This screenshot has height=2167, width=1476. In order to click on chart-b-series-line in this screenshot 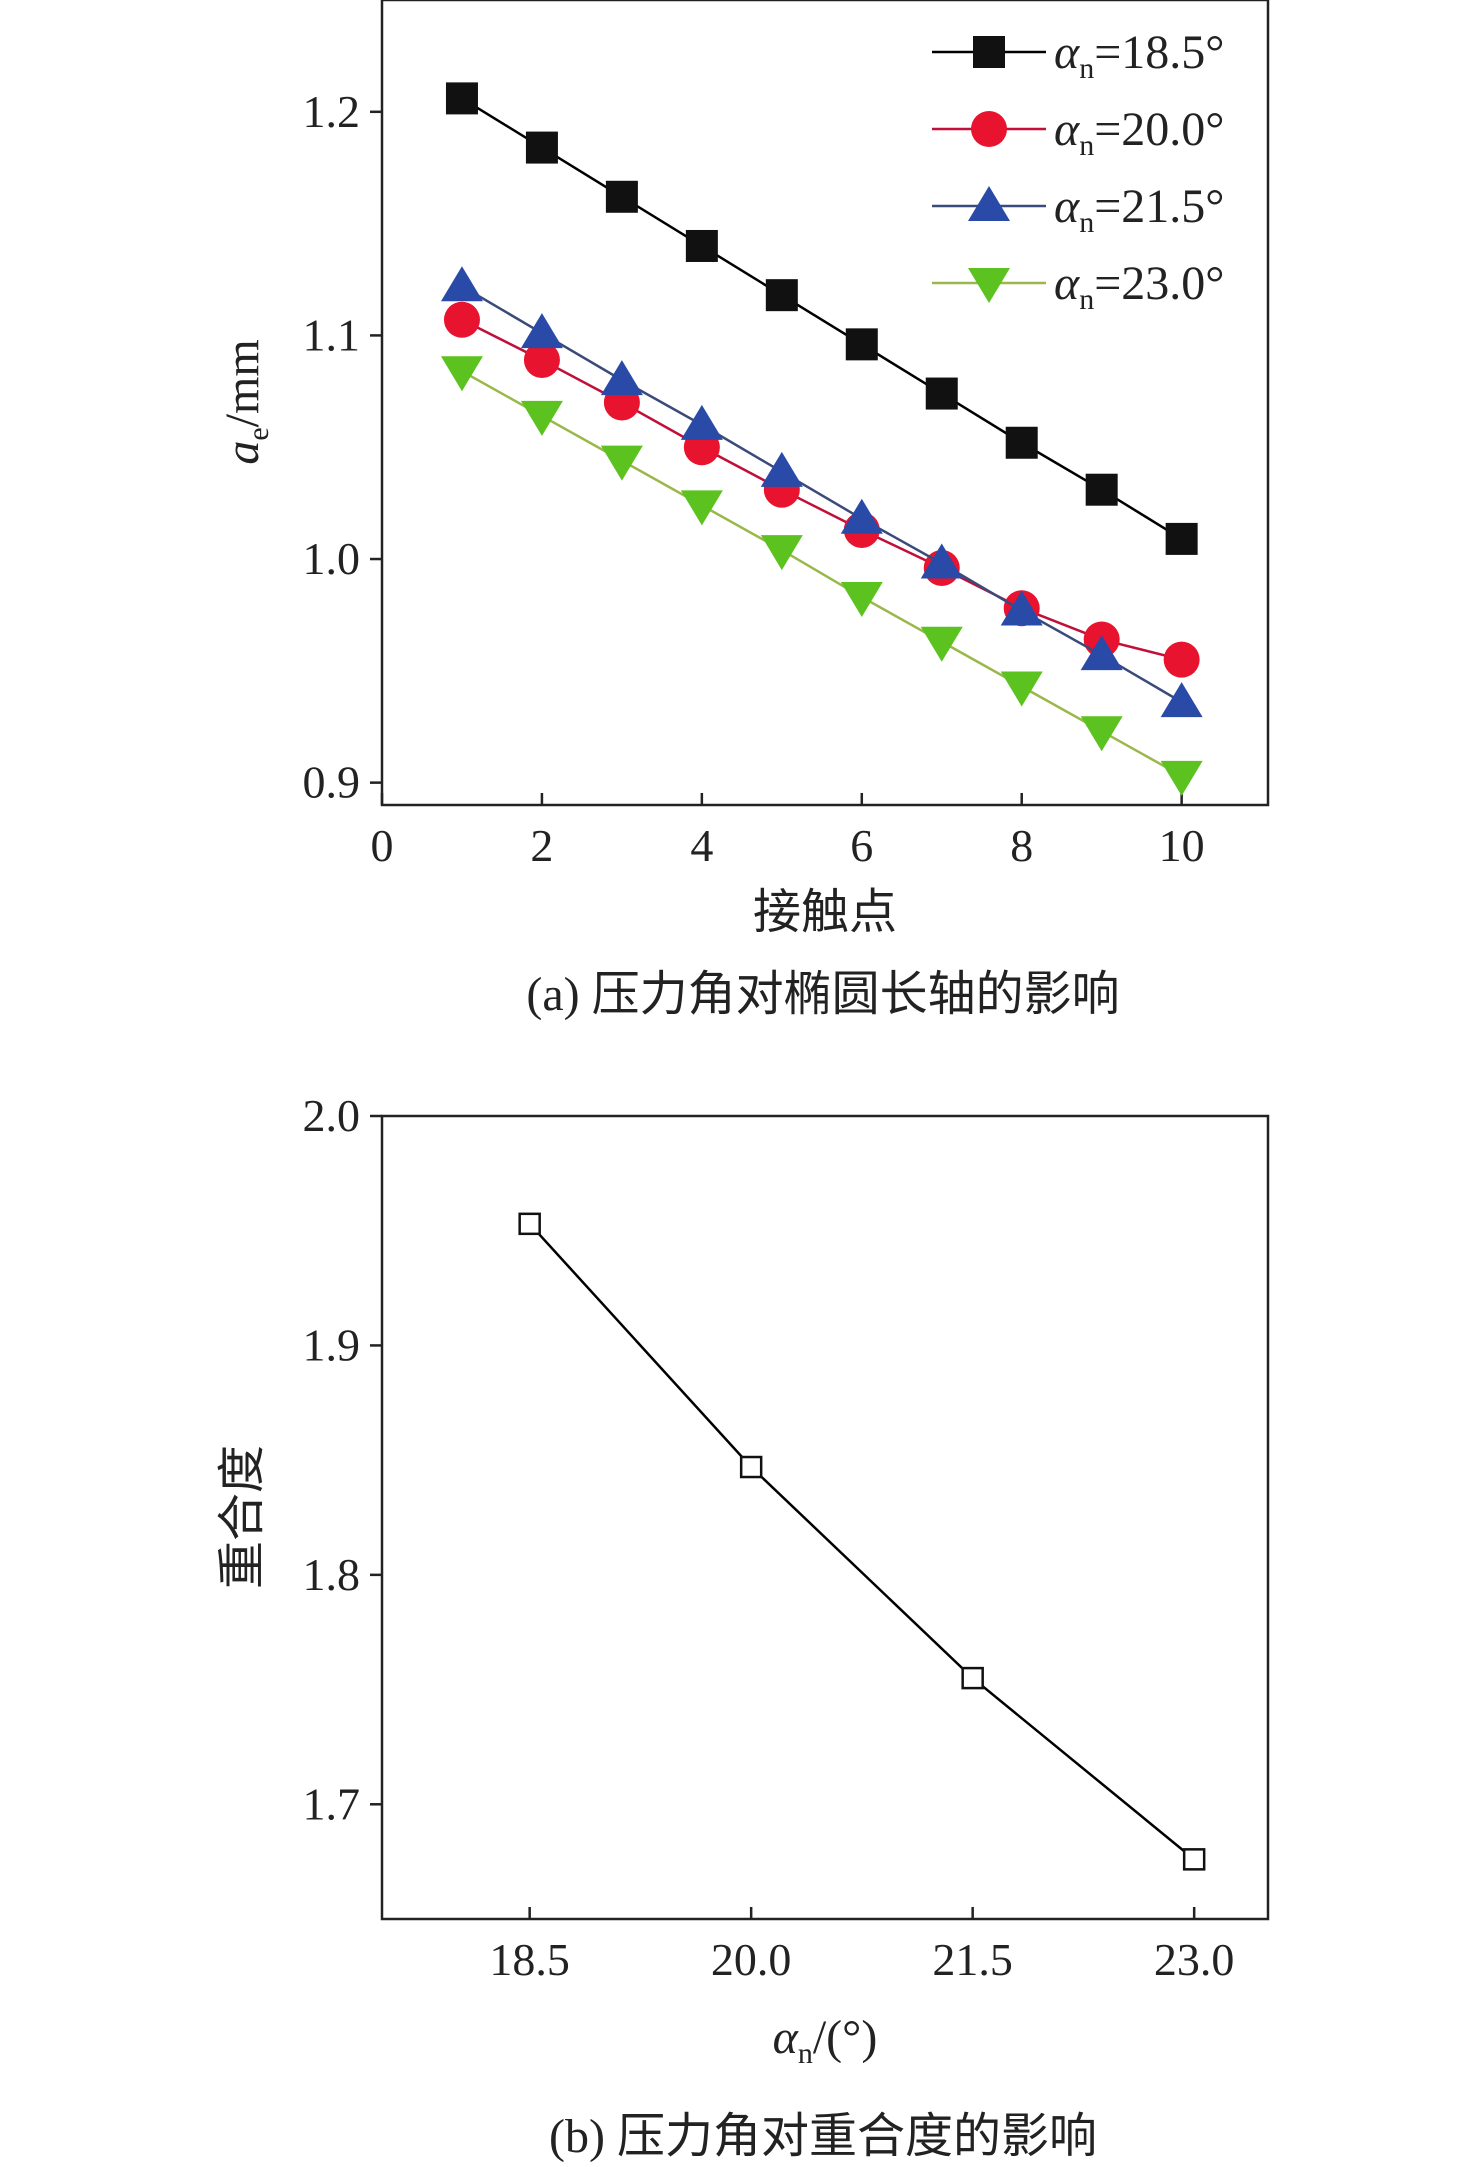, I will do `click(861, 1541)`.